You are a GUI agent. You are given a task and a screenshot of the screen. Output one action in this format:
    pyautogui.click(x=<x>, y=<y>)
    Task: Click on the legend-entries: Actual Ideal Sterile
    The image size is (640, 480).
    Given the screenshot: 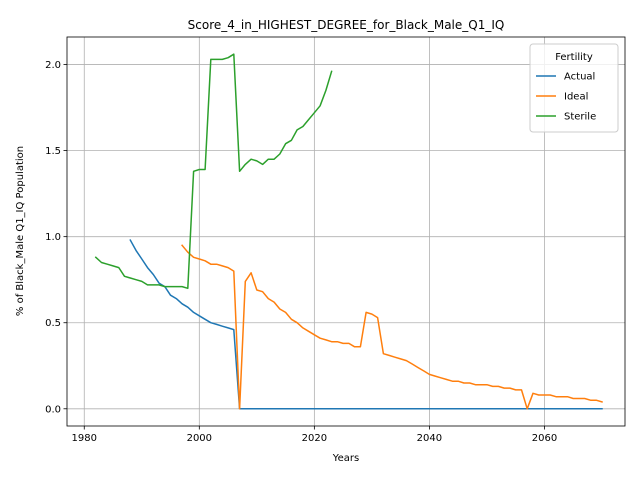 What is the action you would take?
    pyautogui.click(x=566, y=97)
    